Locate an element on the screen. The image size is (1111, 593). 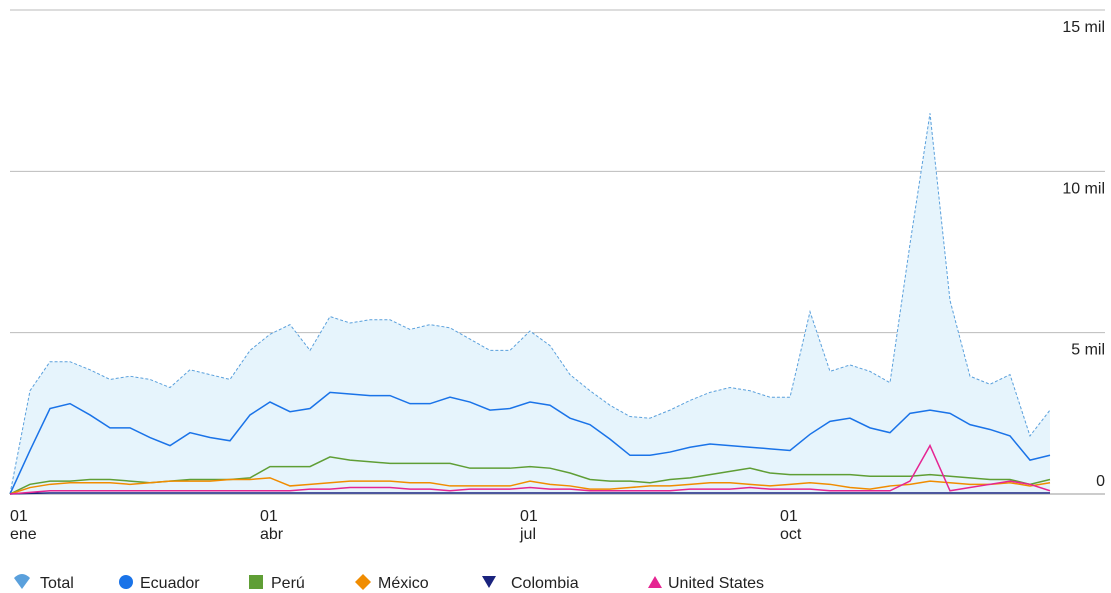
x-tick-label: 01 oct is located at coordinates (791, 525).